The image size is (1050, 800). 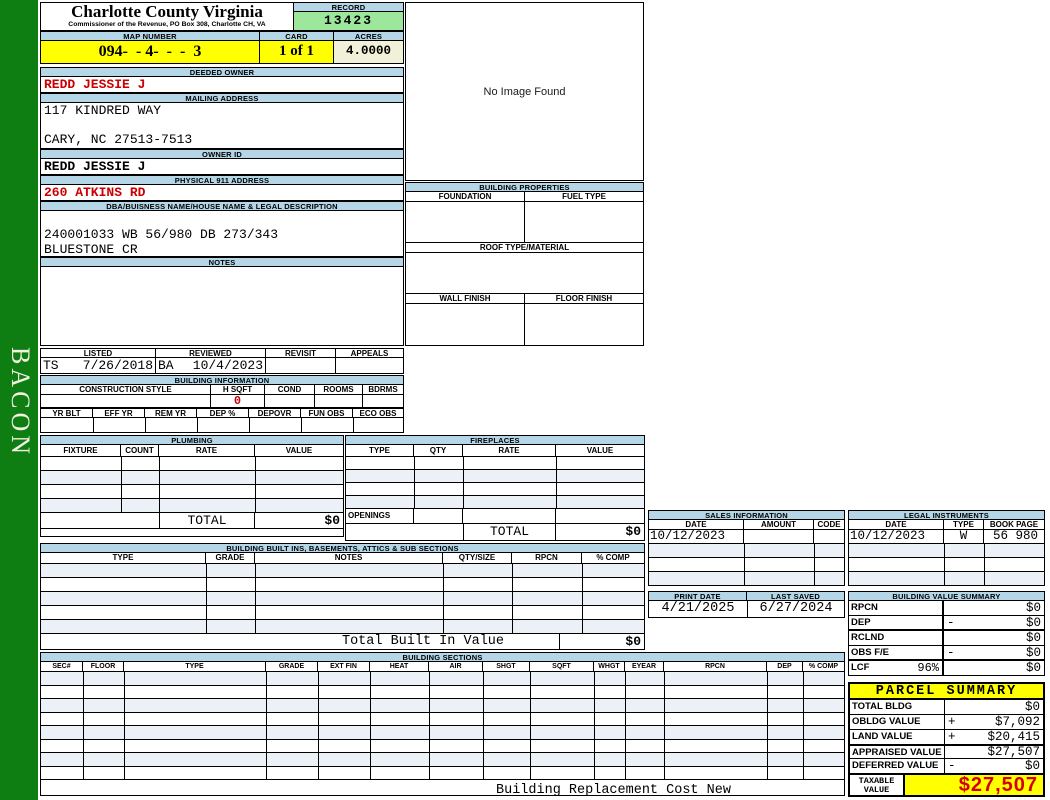 What do you see at coordinates (369, 365) in the screenshot?
I see `appeals-cell` at bounding box center [369, 365].